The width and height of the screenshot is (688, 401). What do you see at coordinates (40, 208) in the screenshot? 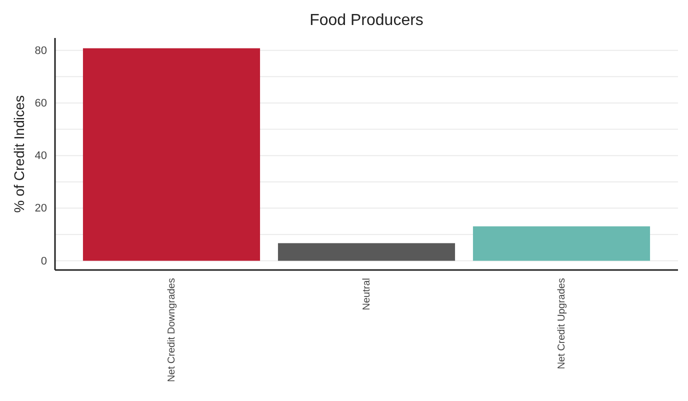
I see `y-tick-label: 20` at bounding box center [40, 208].